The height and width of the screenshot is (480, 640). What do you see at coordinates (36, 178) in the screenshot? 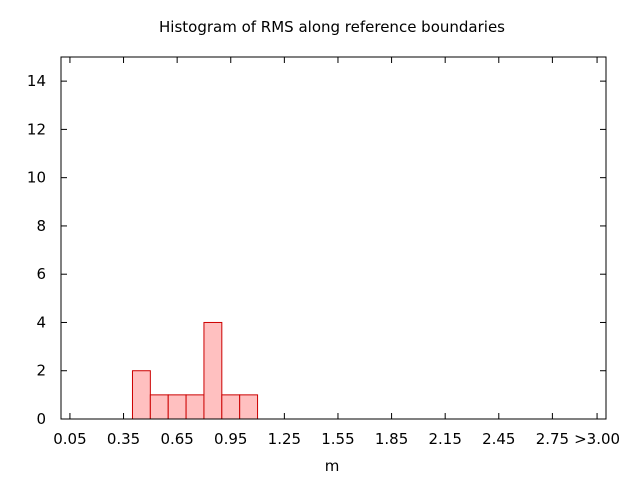
I see `y-tick-label: 10` at bounding box center [36, 178].